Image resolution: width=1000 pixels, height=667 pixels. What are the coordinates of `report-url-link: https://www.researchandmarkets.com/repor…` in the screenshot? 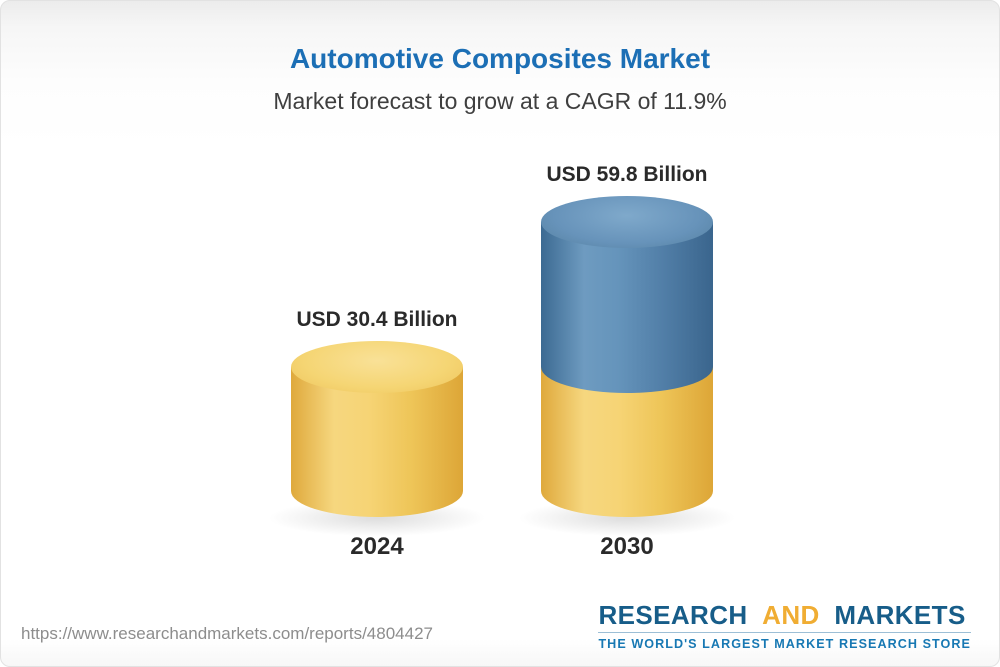 It's located at (227, 633).